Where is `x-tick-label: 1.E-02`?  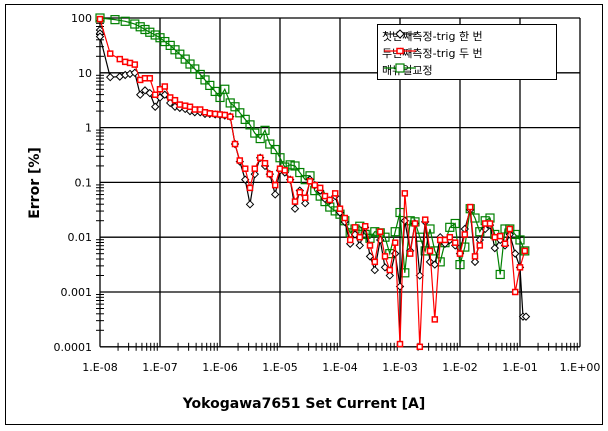 x-tick-label: 1.E-02 is located at coordinates (459, 367).